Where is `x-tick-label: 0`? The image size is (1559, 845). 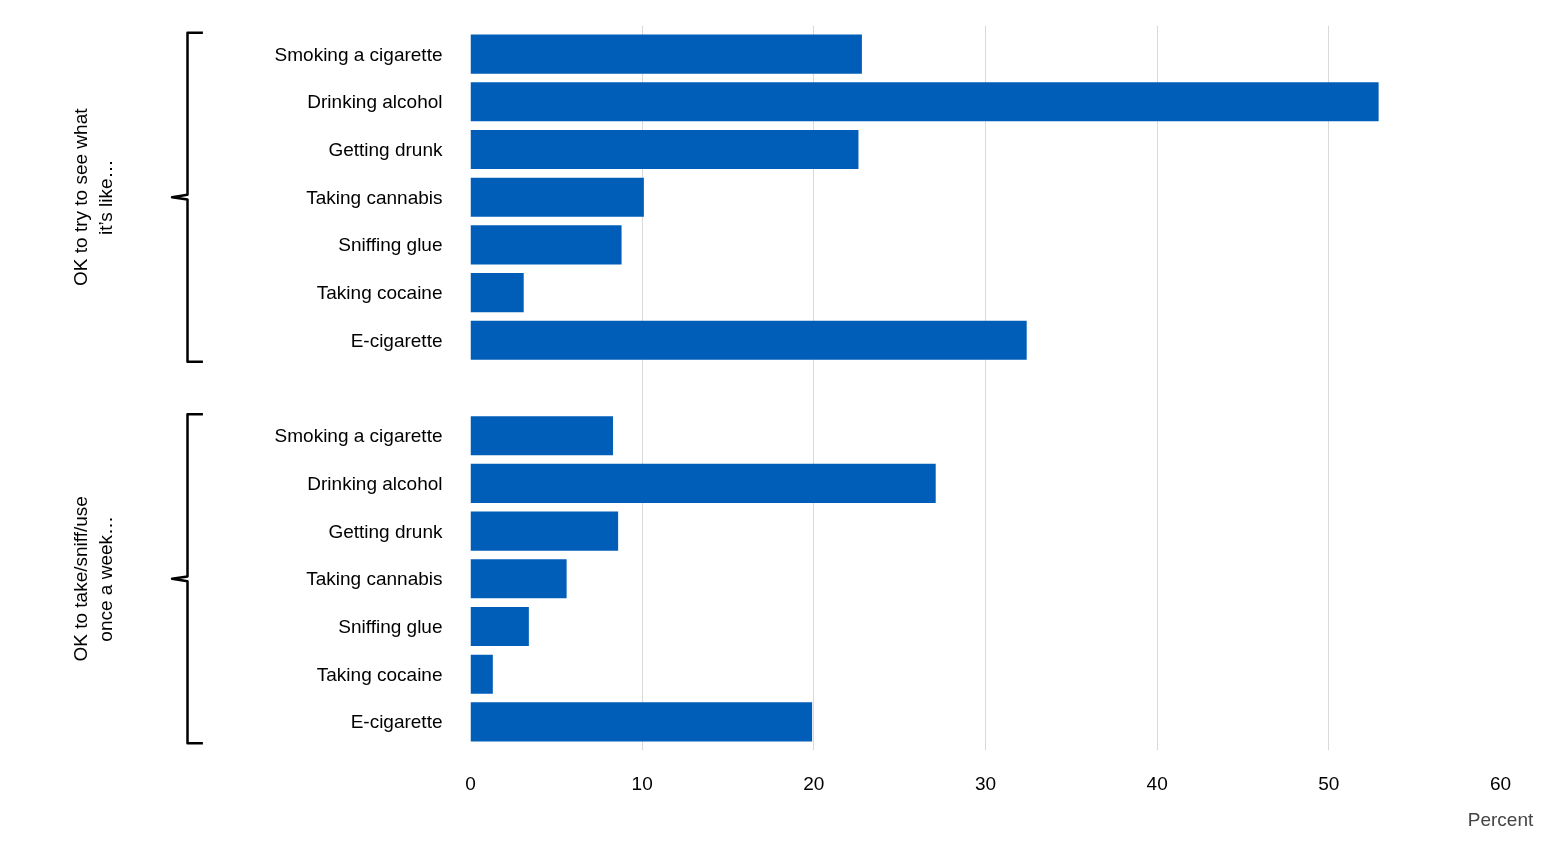
x-tick-label: 0 is located at coordinates (470, 783).